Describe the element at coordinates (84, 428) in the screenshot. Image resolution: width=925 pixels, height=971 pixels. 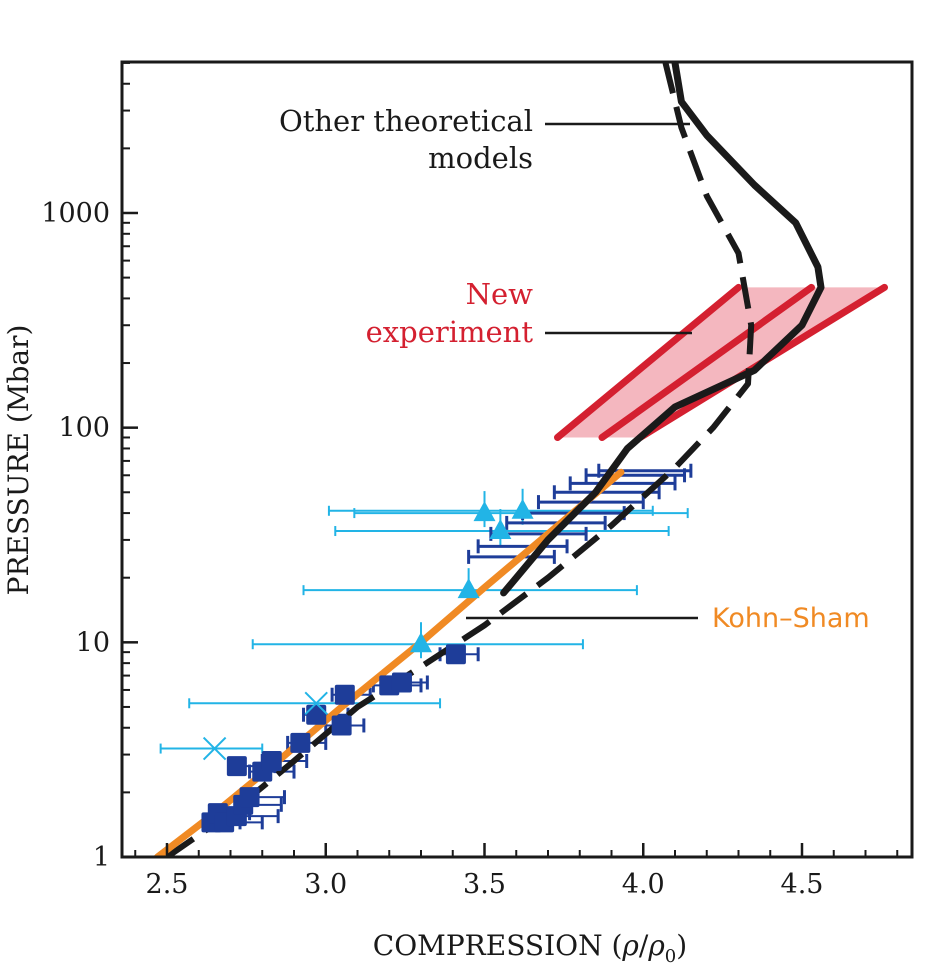
I see `y-tick-label: 100` at that location.